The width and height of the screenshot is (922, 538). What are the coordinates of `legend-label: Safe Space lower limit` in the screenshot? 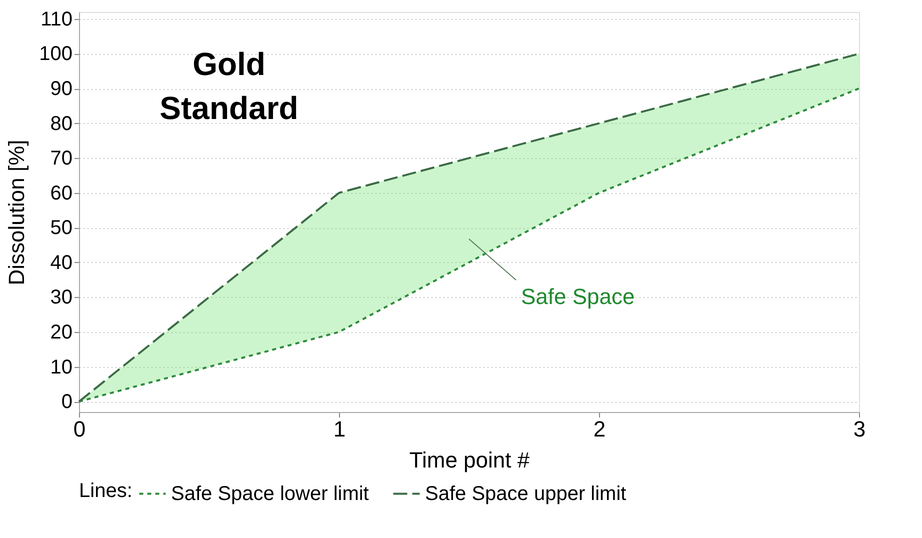 It's located at (270, 493).